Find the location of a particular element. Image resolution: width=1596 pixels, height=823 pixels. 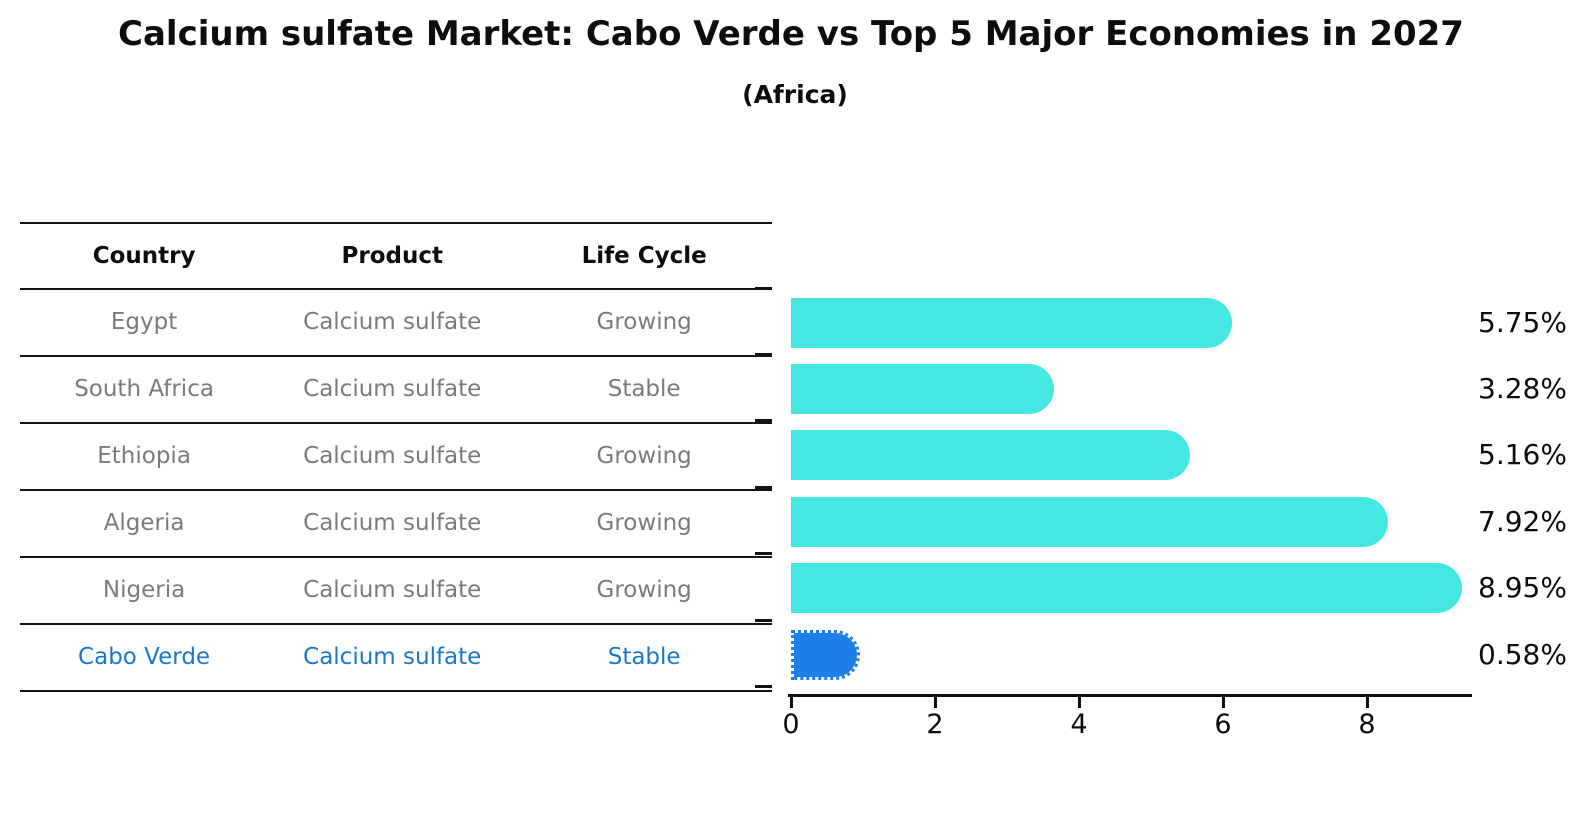

table-cell-country: Cabo Verde is located at coordinates (144, 657).